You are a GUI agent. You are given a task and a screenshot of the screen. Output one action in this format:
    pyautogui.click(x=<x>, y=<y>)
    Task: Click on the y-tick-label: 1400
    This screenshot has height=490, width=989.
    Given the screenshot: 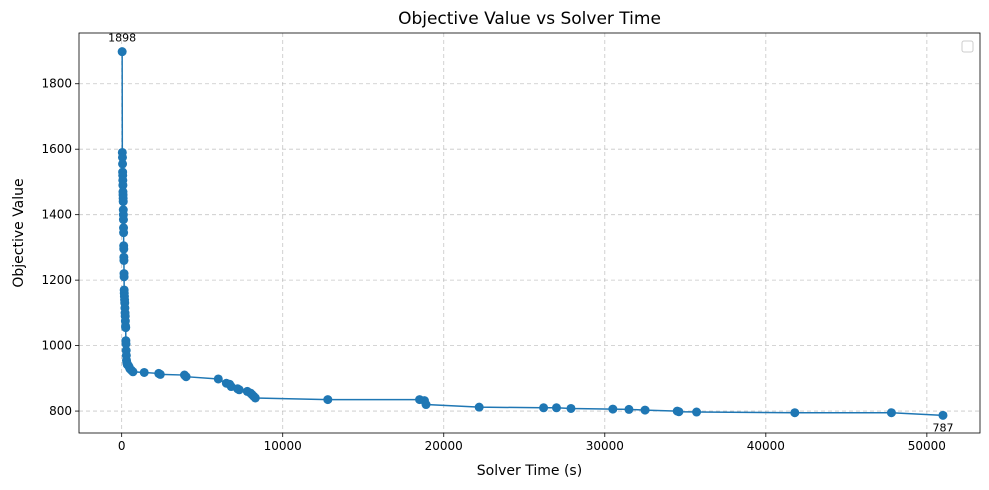 What is the action you would take?
    pyautogui.click(x=56, y=215)
    